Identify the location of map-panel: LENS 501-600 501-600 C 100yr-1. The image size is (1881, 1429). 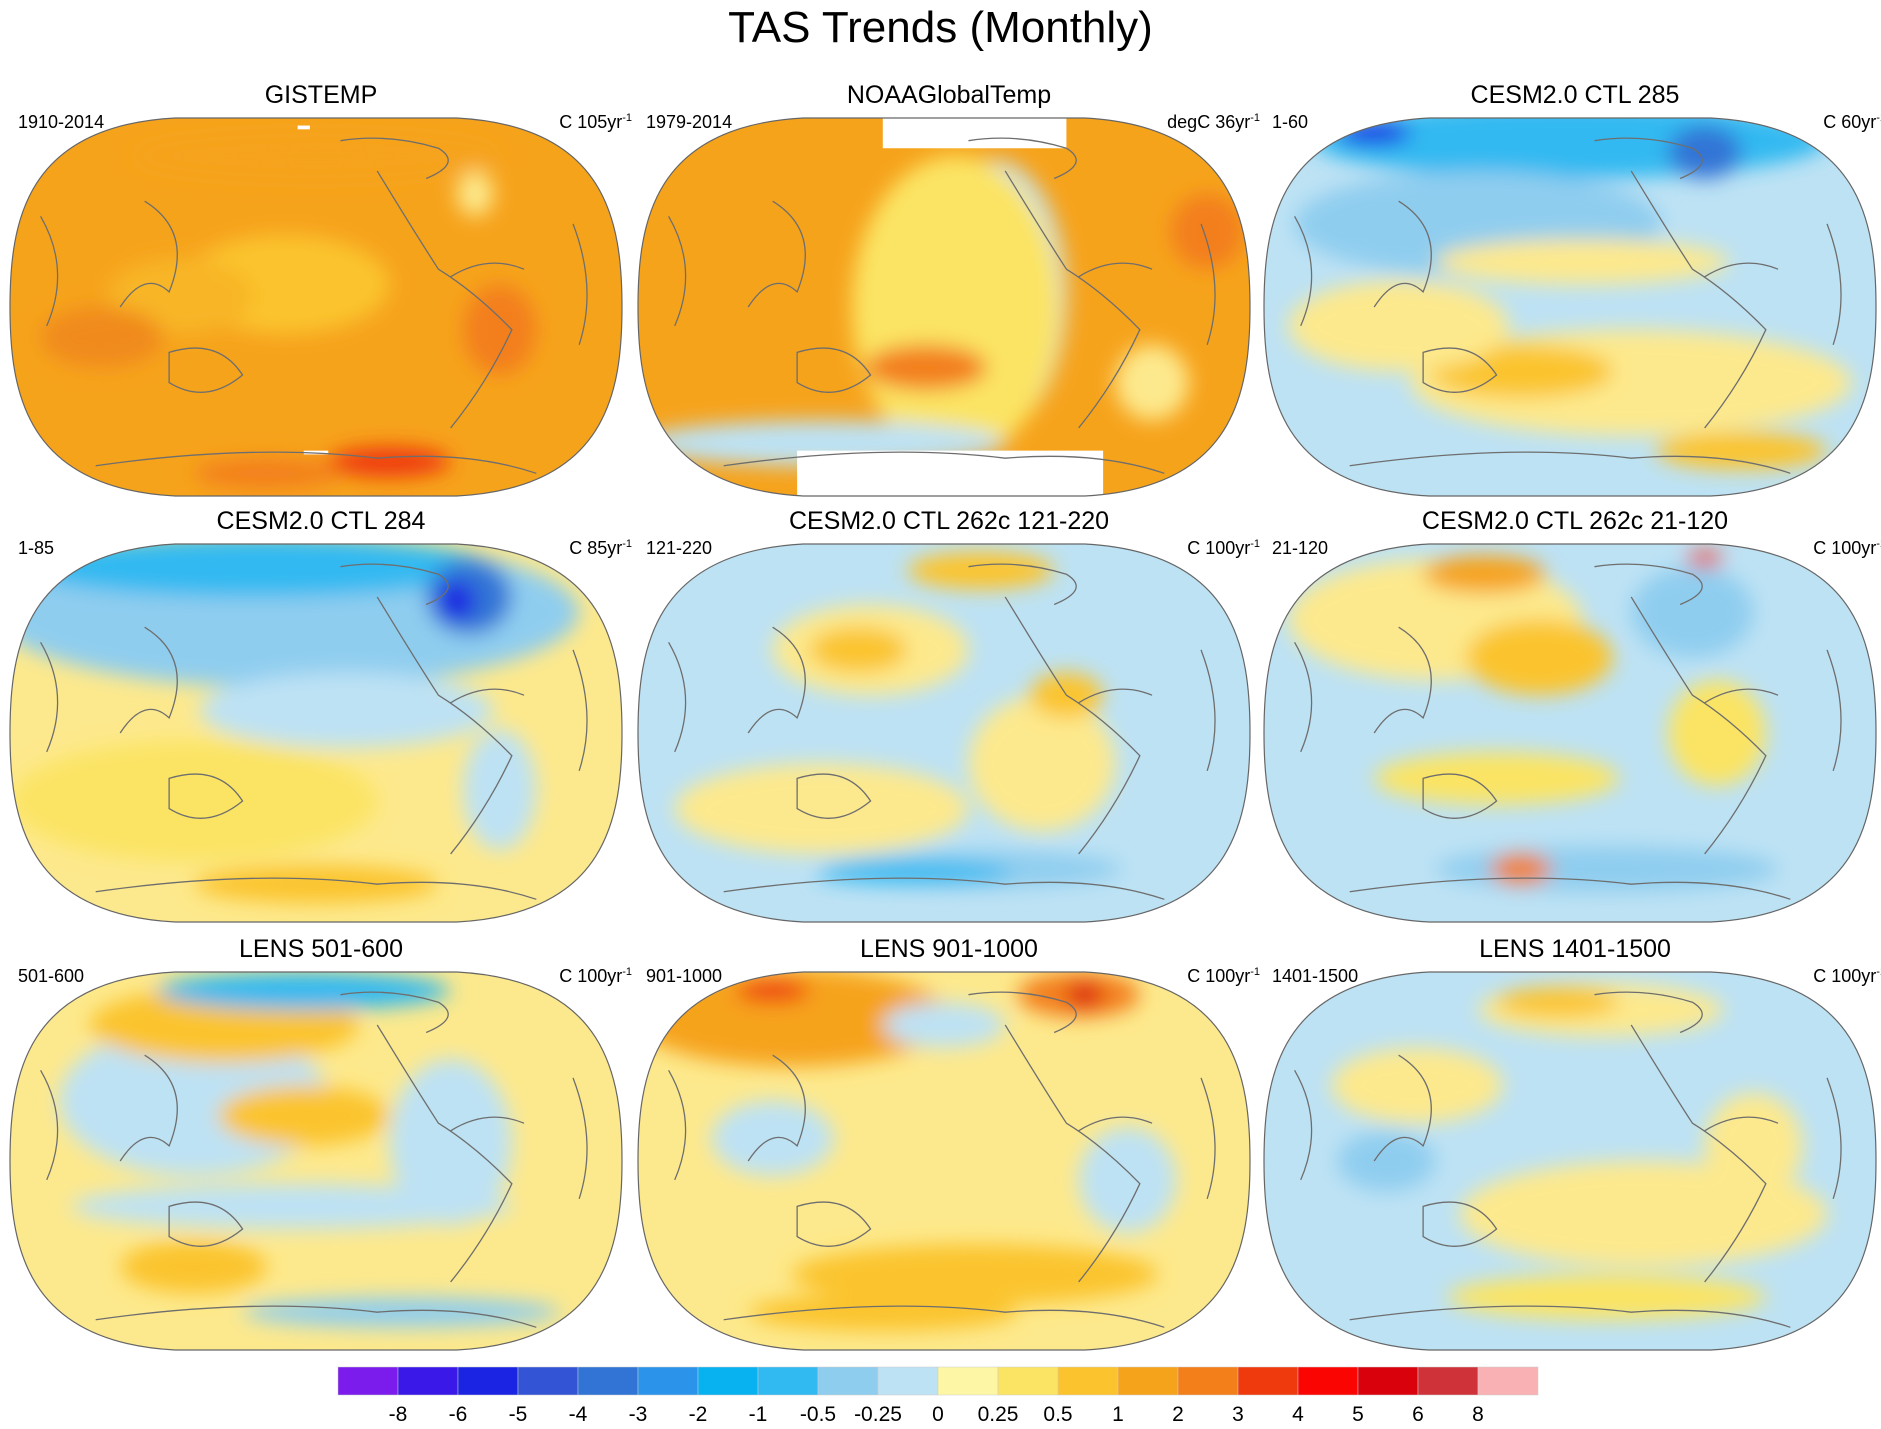
(321, 1144).